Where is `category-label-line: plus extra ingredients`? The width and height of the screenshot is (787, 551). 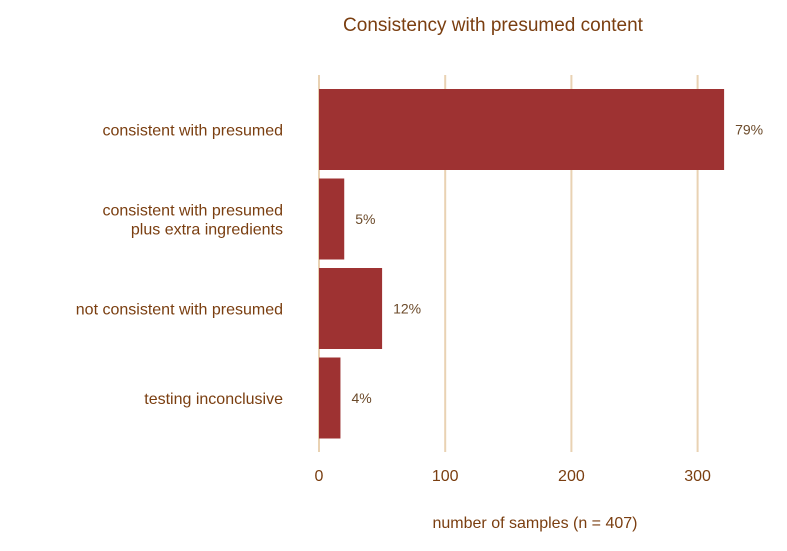
category-label-line: plus extra ingredients is located at coordinates (207, 230).